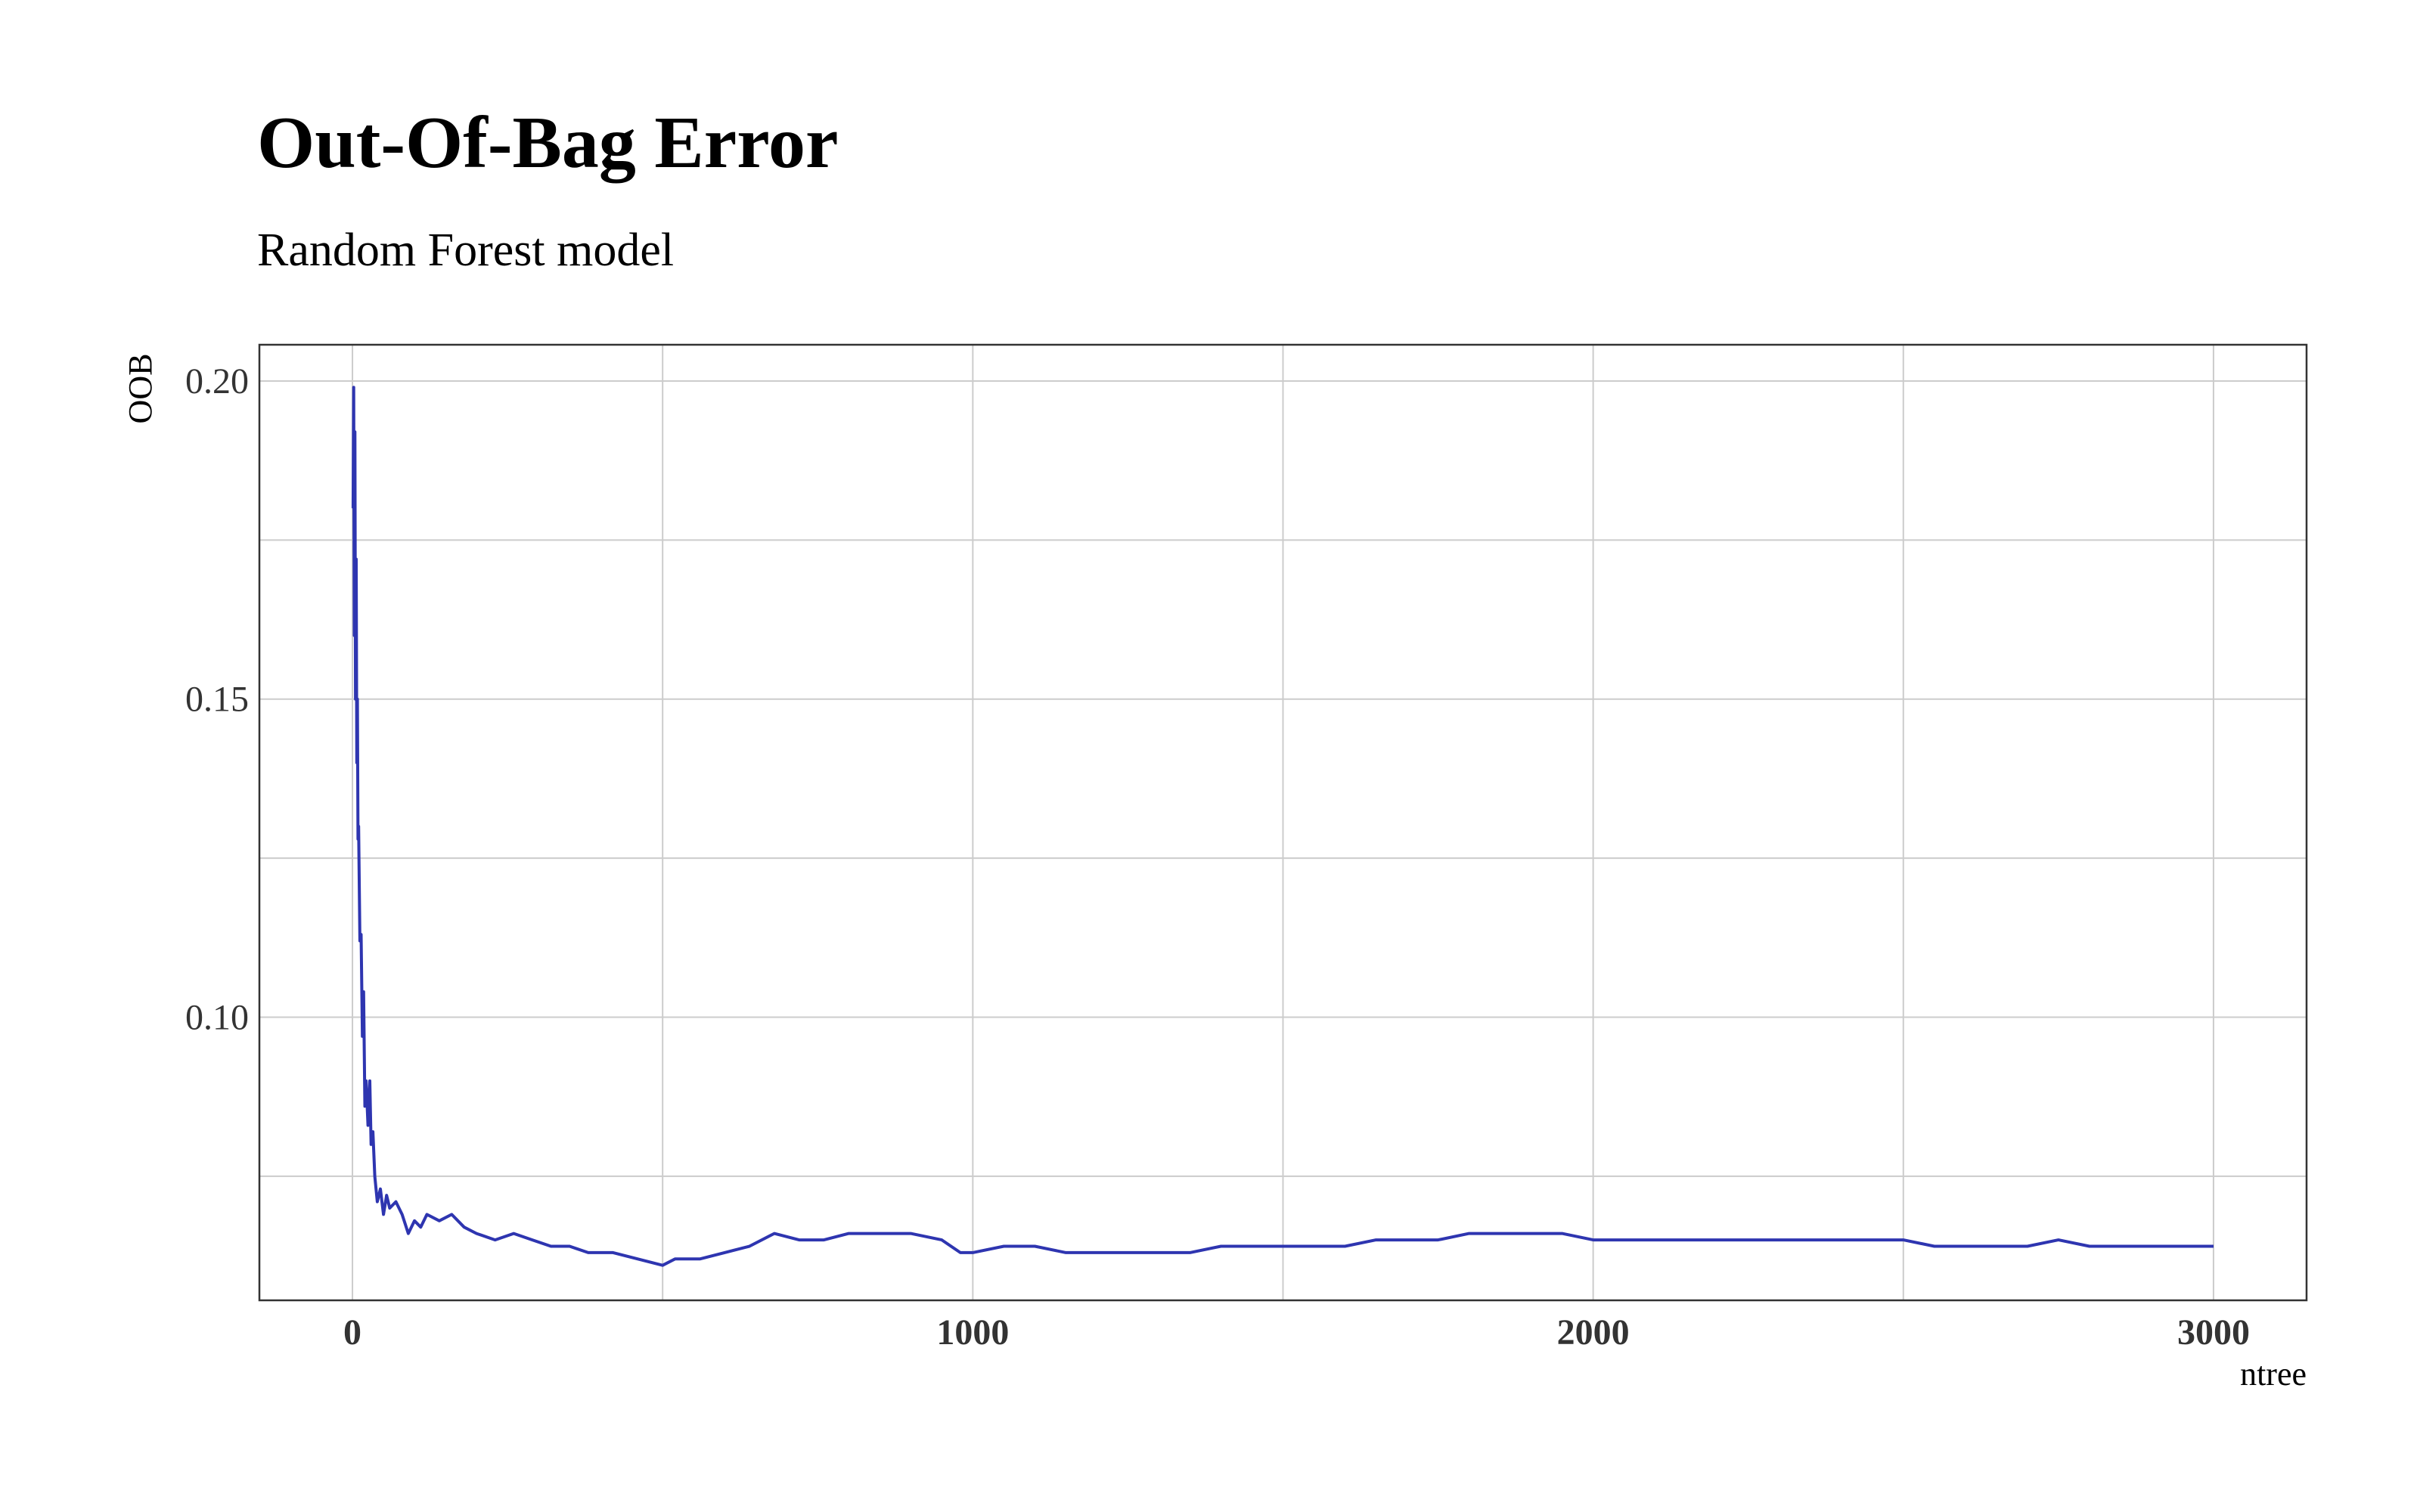 This screenshot has height=1512, width=2420. I want to click on y-tick-label: 0.10, so click(217, 1018).